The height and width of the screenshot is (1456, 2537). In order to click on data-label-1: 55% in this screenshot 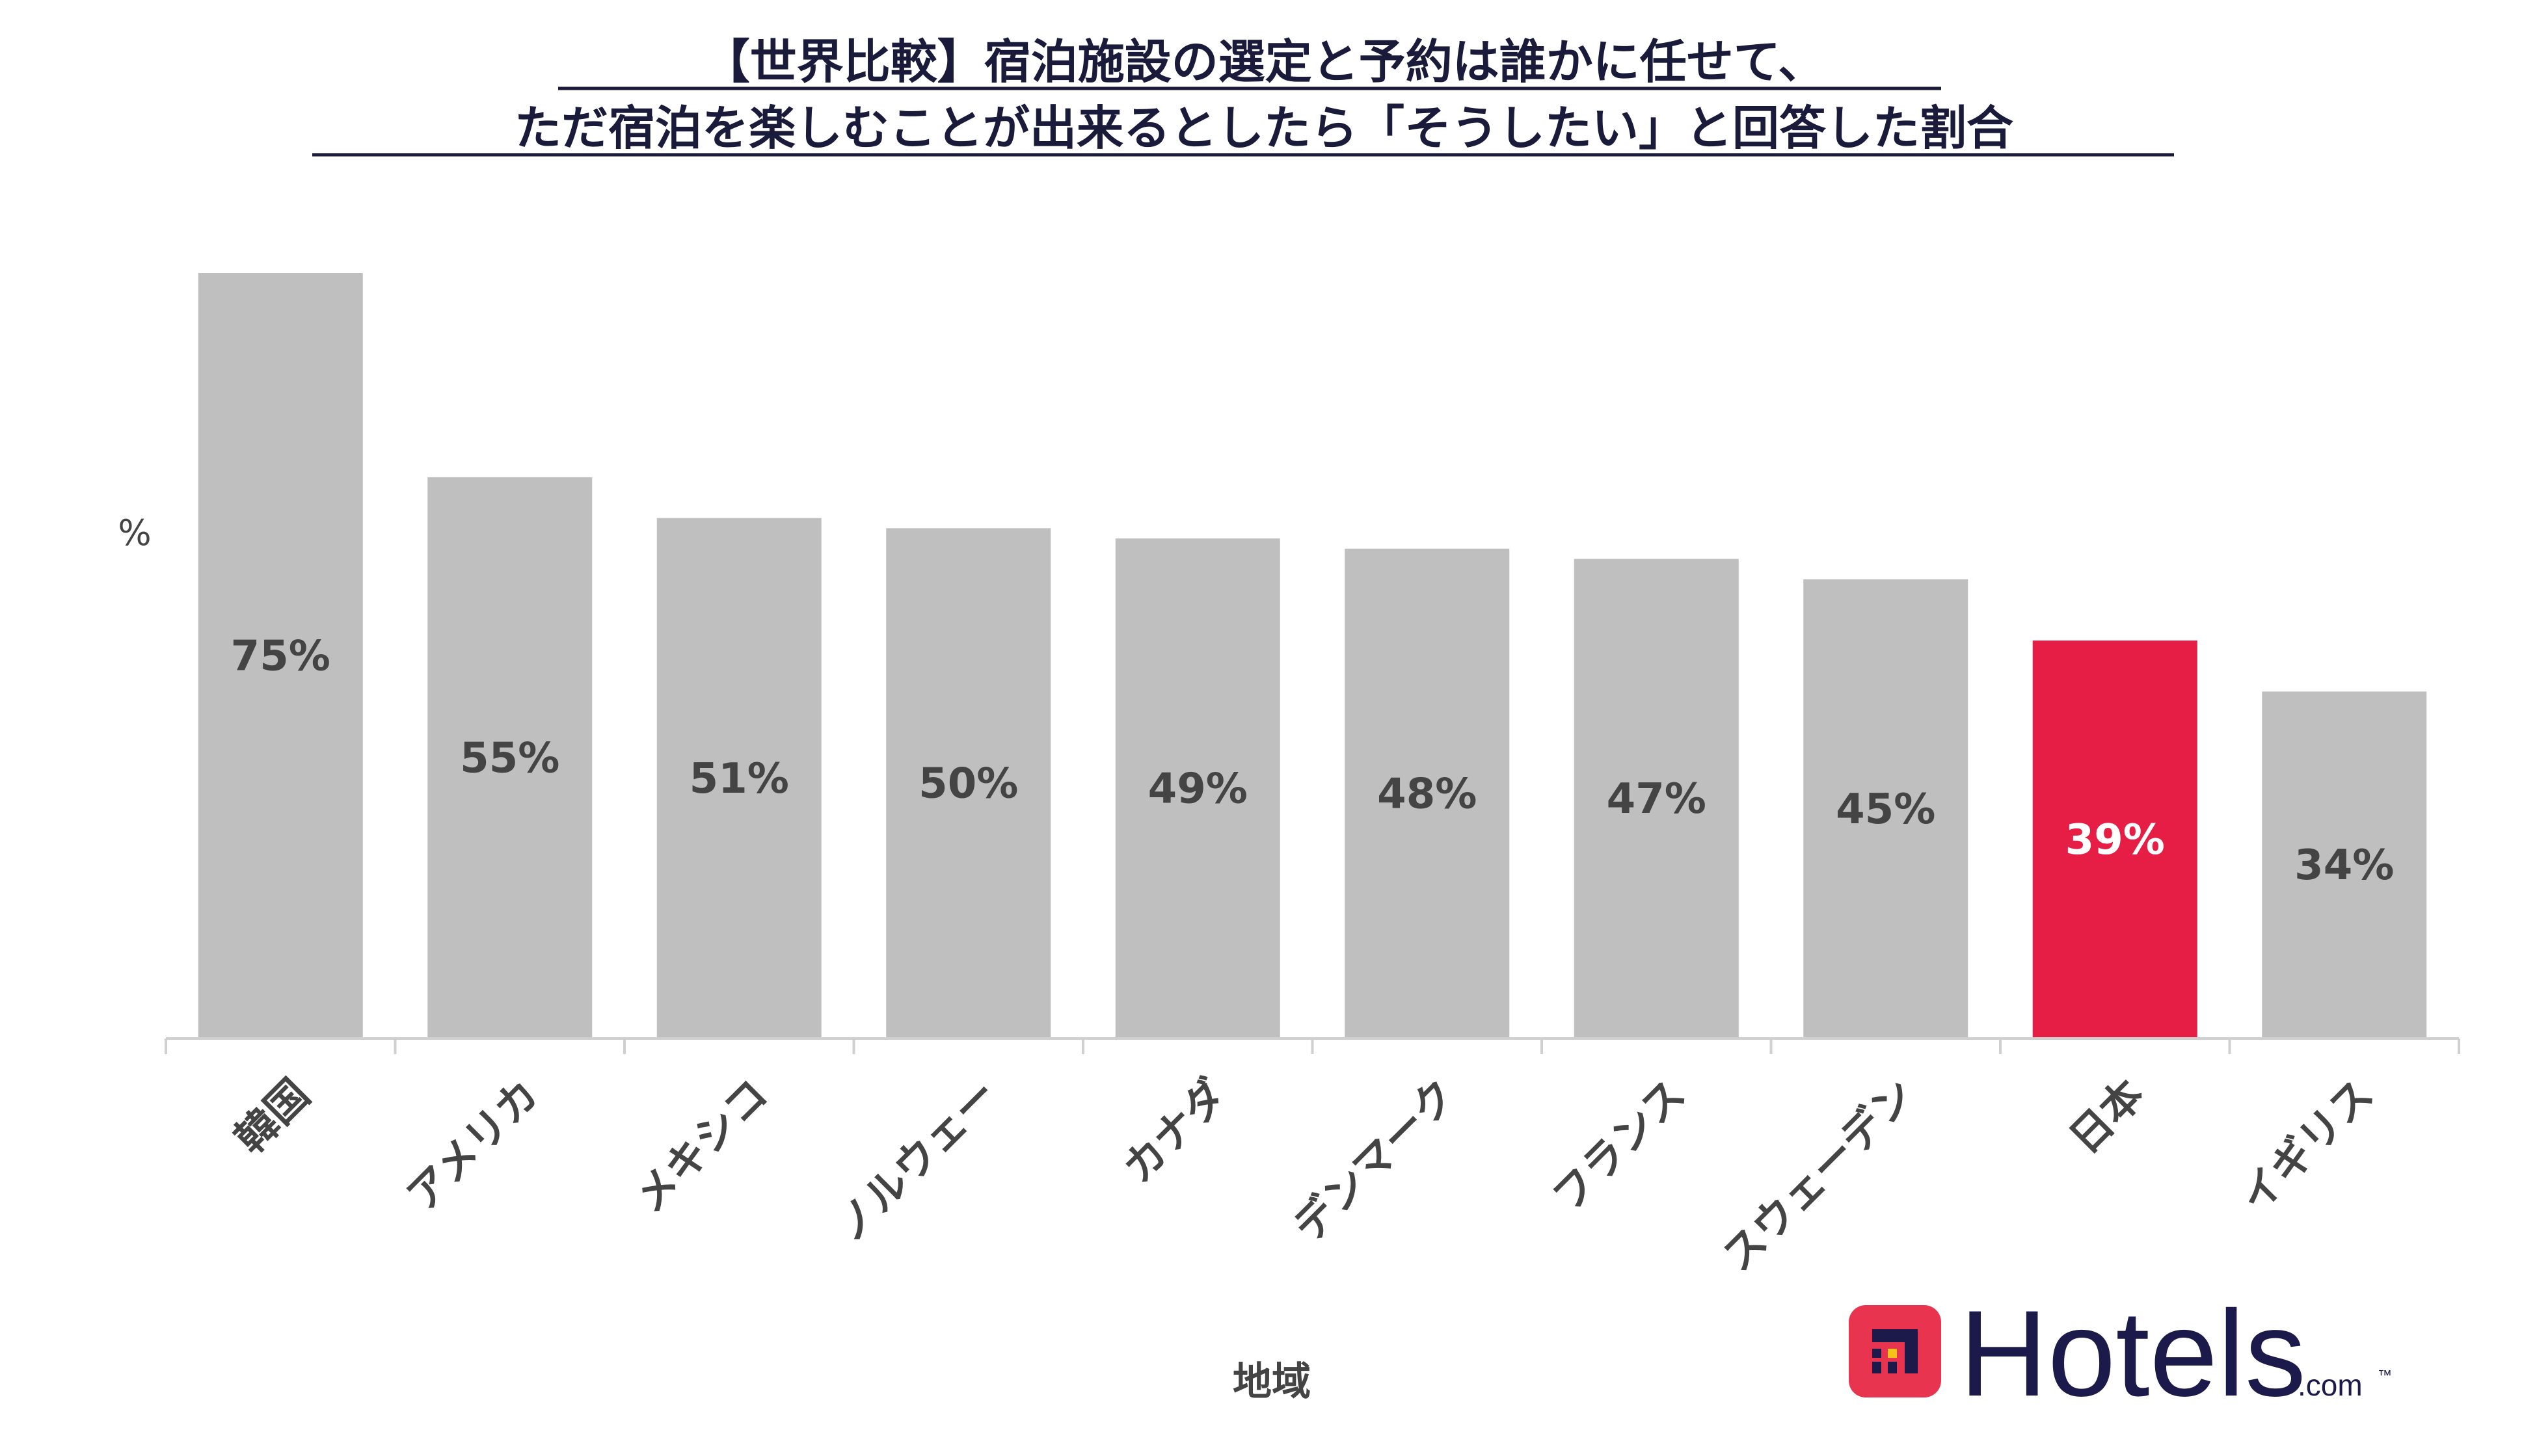, I will do `click(510, 758)`.